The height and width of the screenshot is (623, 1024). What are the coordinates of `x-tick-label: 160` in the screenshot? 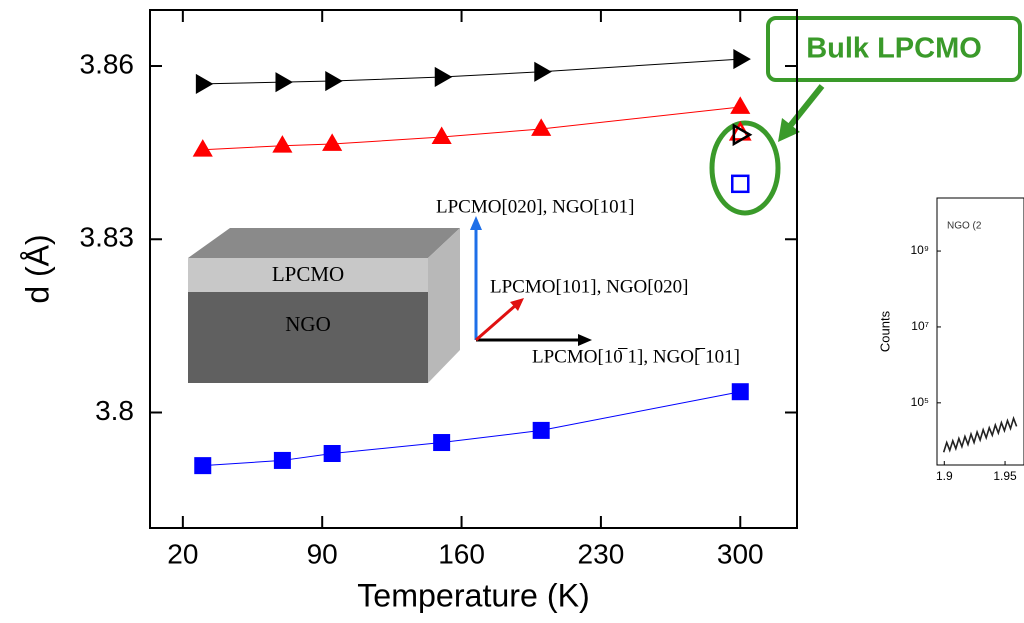 It's located at (461, 553).